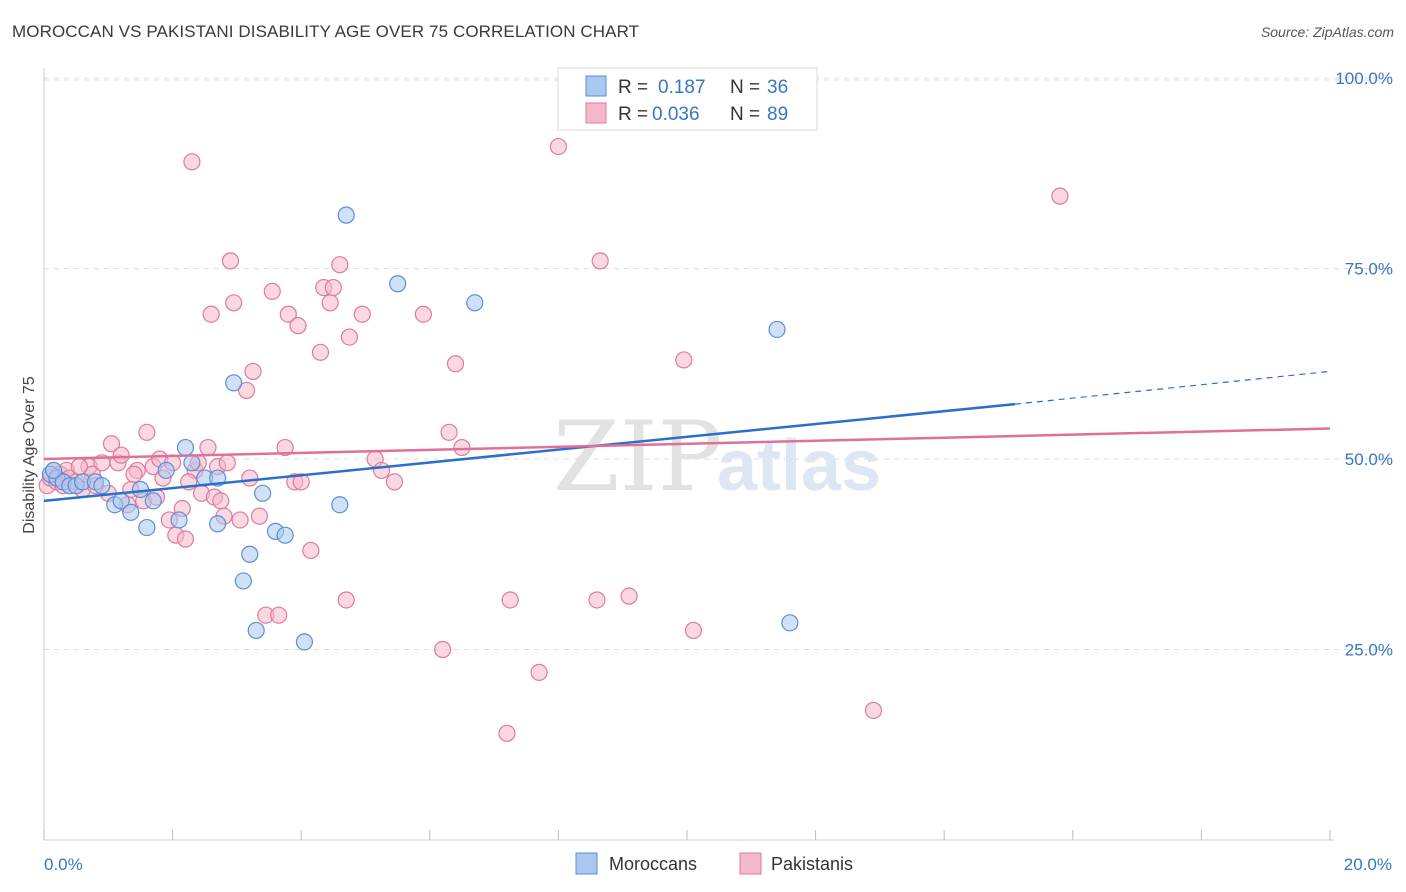 This screenshot has height=892, width=1406. I want to click on legend-n-value-moroccans: 36, so click(777, 87).